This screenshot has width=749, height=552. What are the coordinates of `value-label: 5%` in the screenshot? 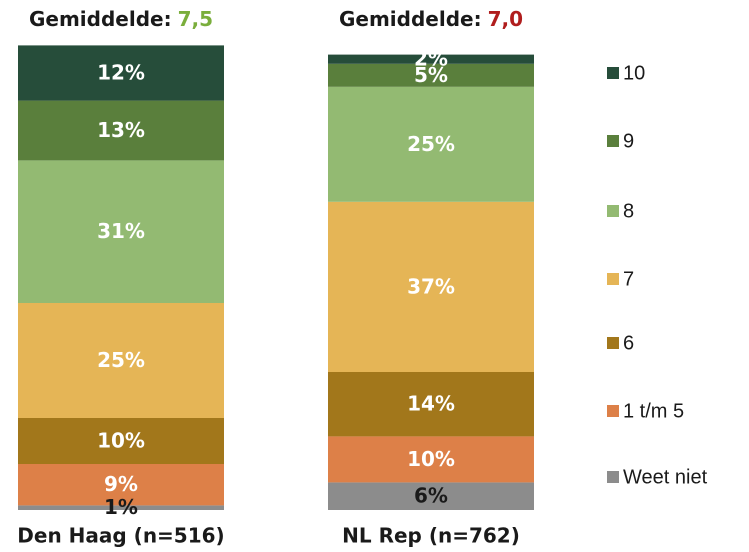 It's located at (431, 75).